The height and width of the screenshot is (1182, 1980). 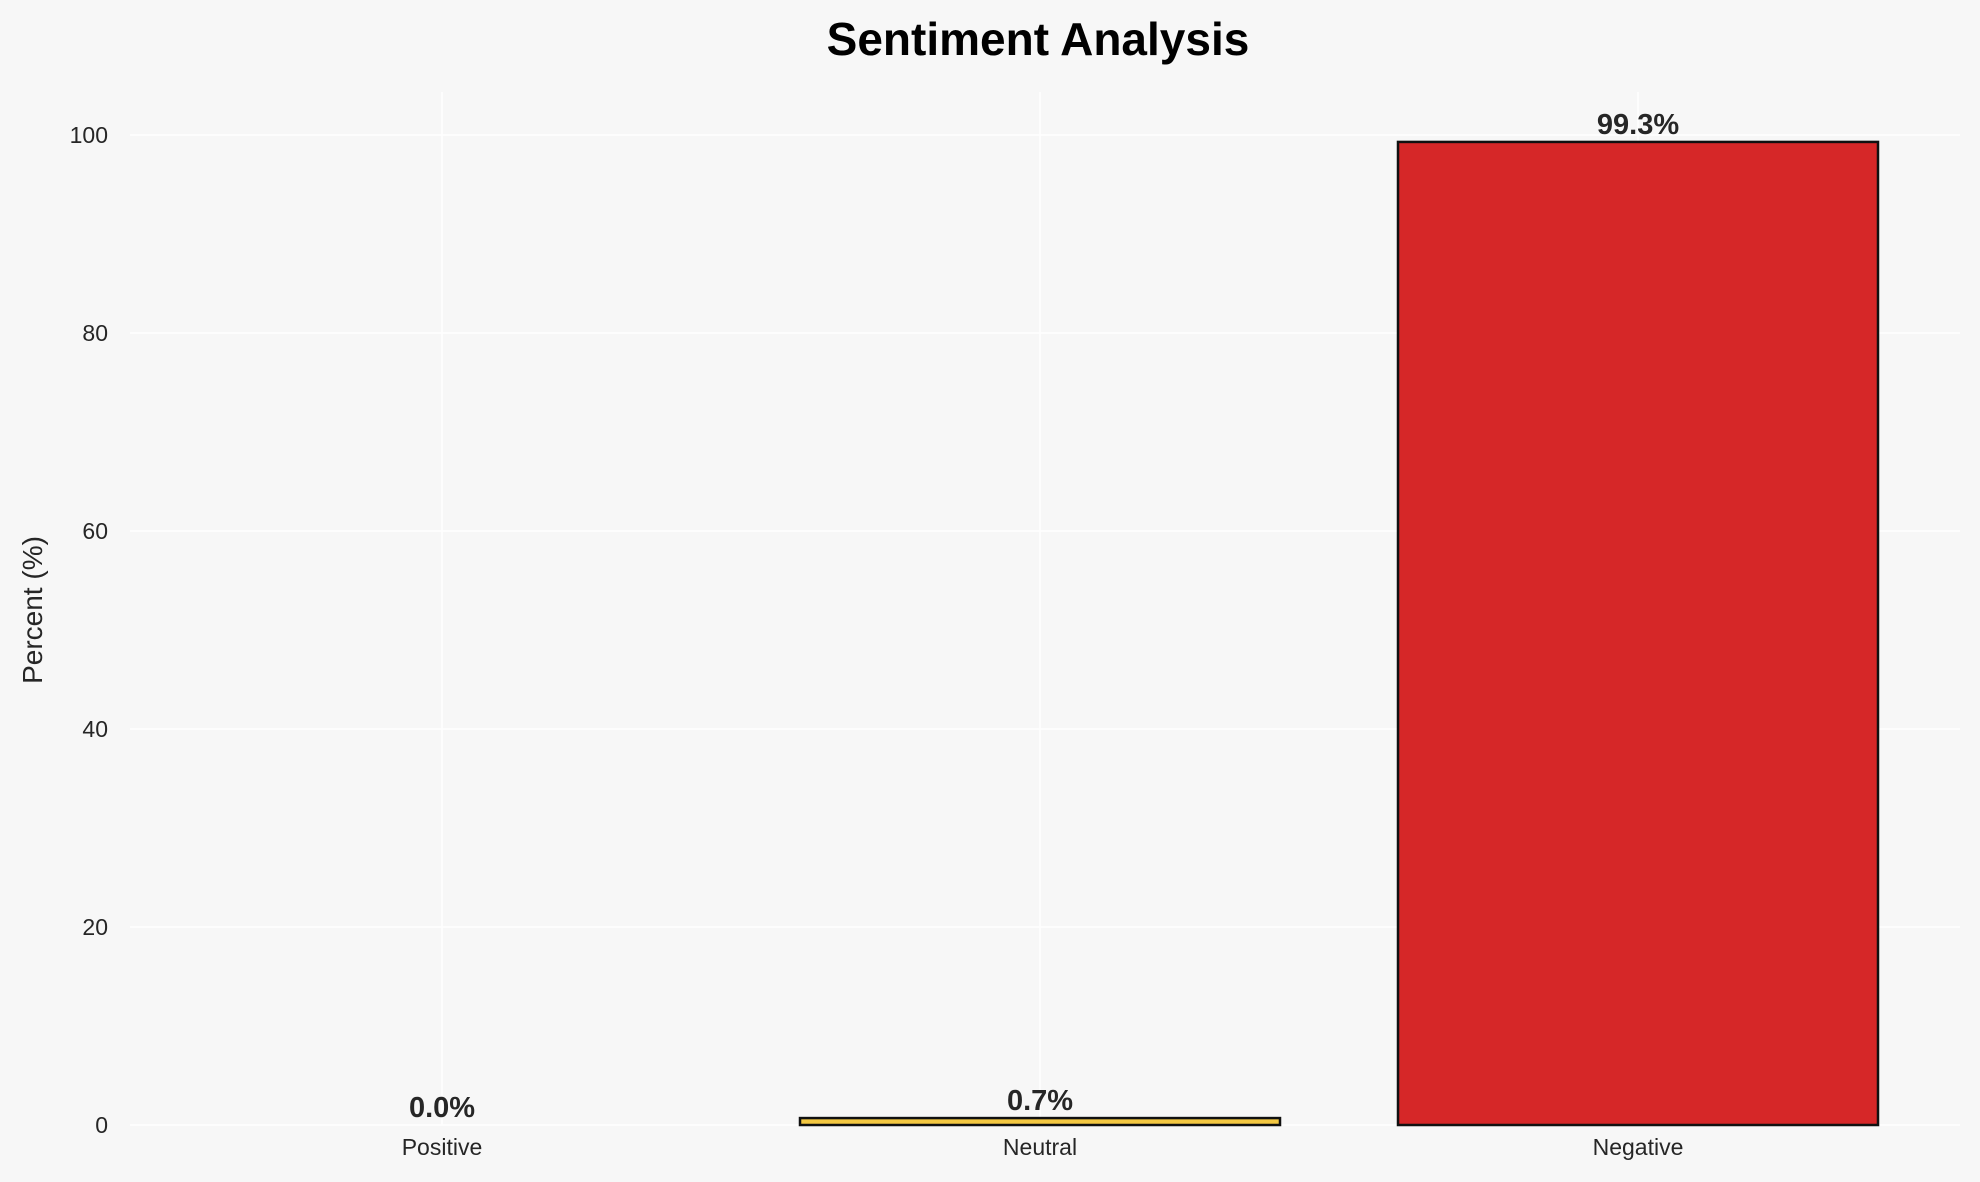 I want to click on y-tick-label: 40, so click(x=95, y=729).